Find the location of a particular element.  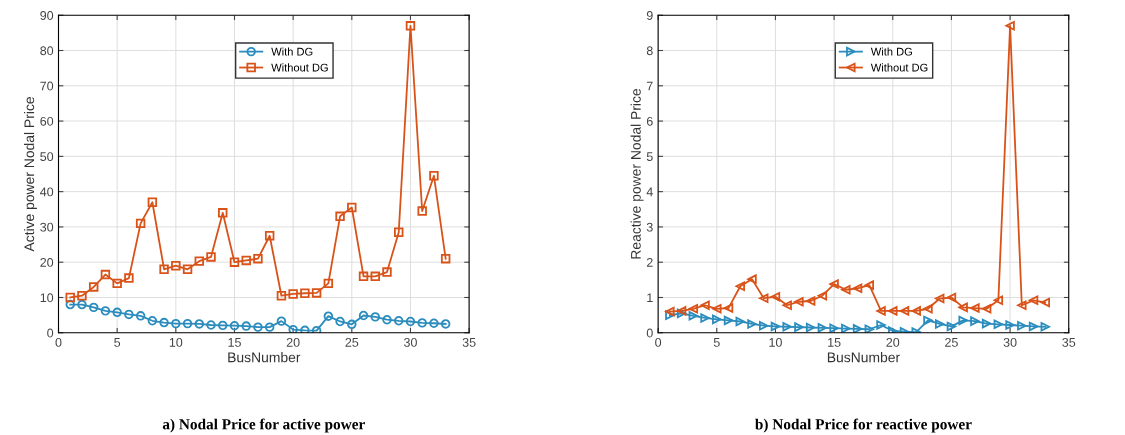

y-tick-label: 5 is located at coordinates (649, 157).